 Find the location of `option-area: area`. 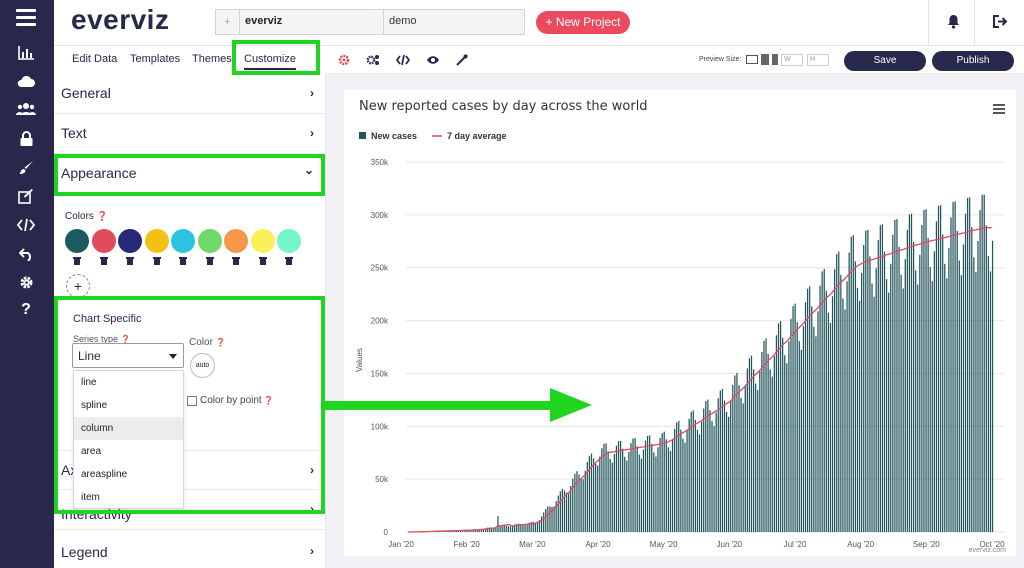

option-area: area is located at coordinates (91, 451).